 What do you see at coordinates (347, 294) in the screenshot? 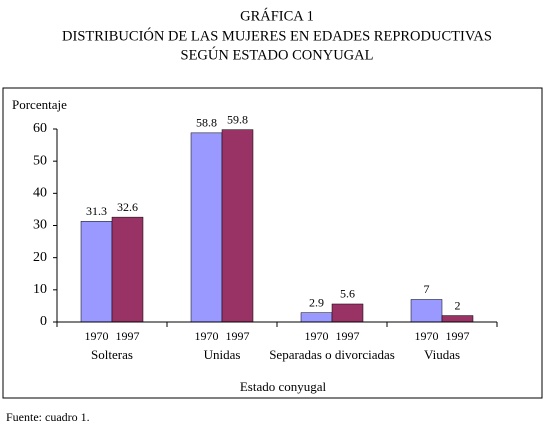
I see `data-label: 5.6` at bounding box center [347, 294].